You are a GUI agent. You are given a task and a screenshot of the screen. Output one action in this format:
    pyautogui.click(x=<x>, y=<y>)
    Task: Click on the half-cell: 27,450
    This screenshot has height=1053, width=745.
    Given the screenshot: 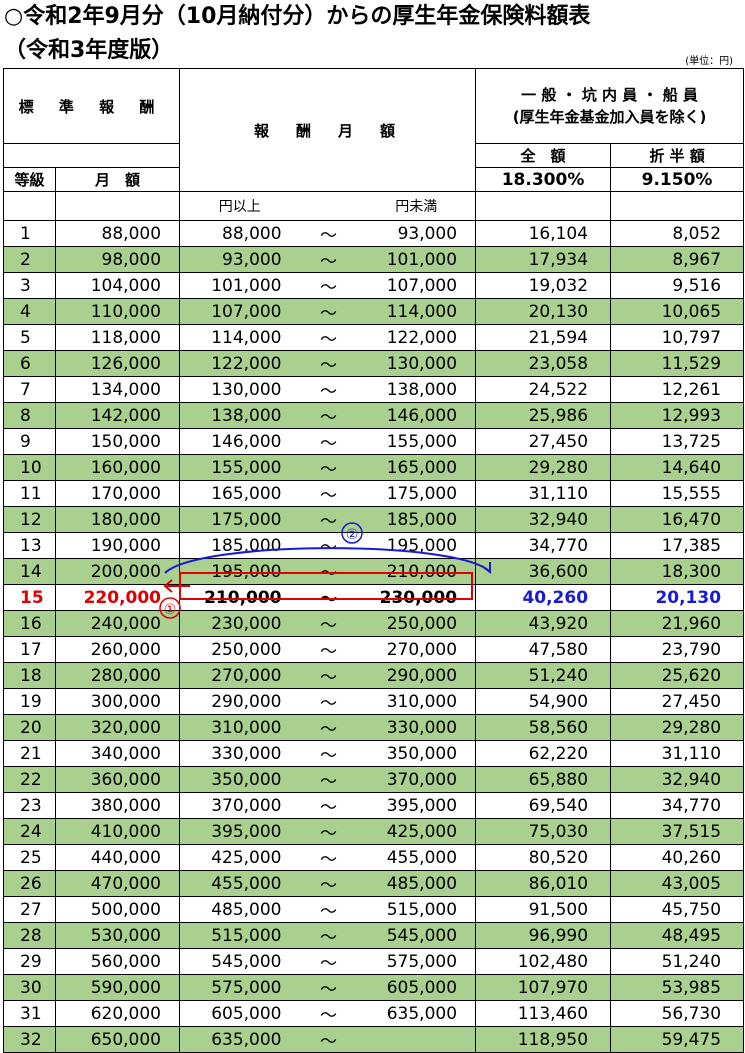 What is the action you would take?
    pyautogui.click(x=677, y=701)
    